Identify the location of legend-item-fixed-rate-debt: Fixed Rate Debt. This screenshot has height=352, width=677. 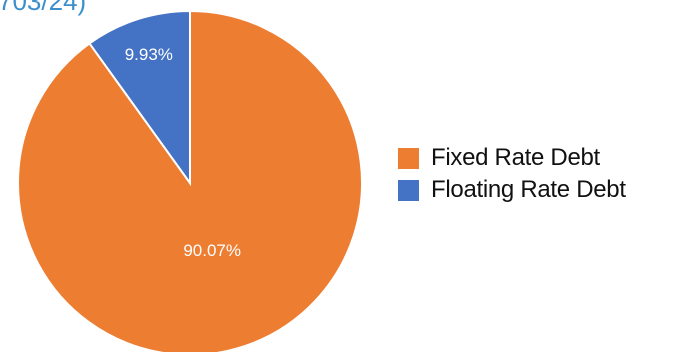
(512, 158).